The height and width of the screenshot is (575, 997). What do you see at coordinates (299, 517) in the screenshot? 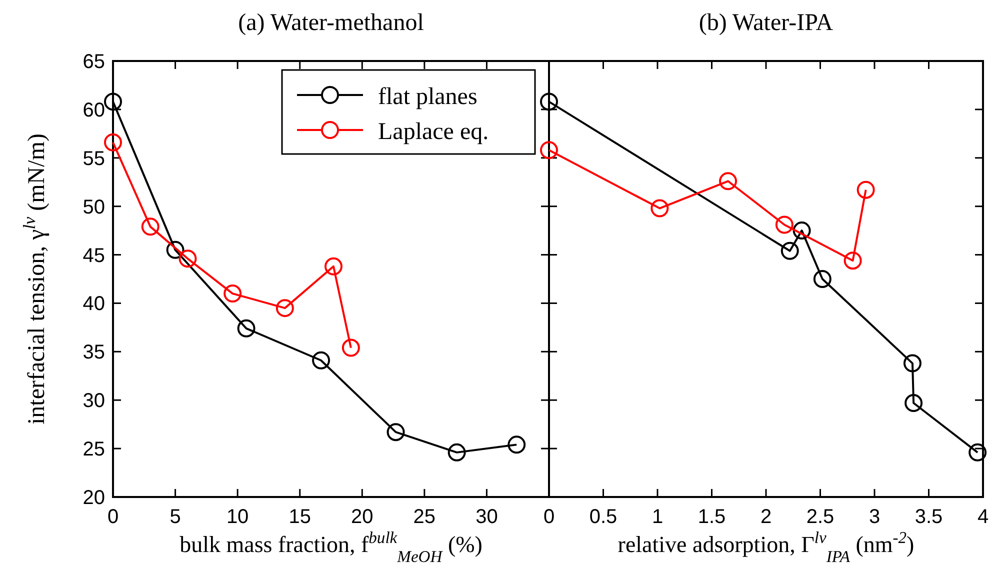
I see `x-tick-label: 15` at bounding box center [299, 517].